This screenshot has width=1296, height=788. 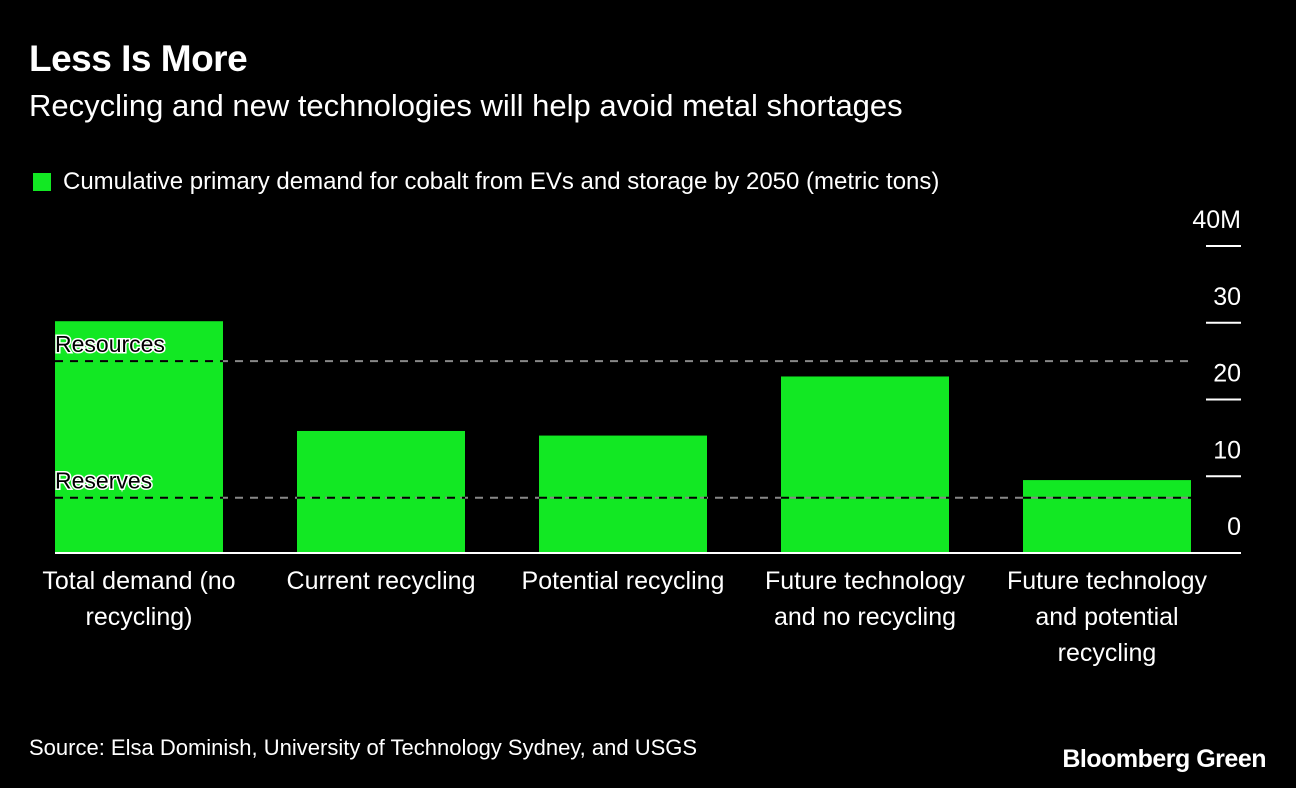 What do you see at coordinates (1164, 759) in the screenshot?
I see `brand-logo: Bloomberg Green` at bounding box center [1164, 759].